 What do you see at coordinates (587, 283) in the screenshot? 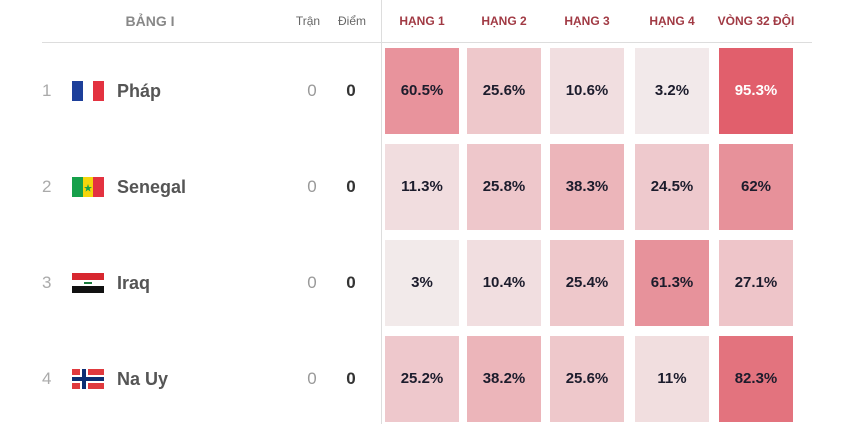
I see `probability-cell: 25.4%` at bounding box center [587, 283].